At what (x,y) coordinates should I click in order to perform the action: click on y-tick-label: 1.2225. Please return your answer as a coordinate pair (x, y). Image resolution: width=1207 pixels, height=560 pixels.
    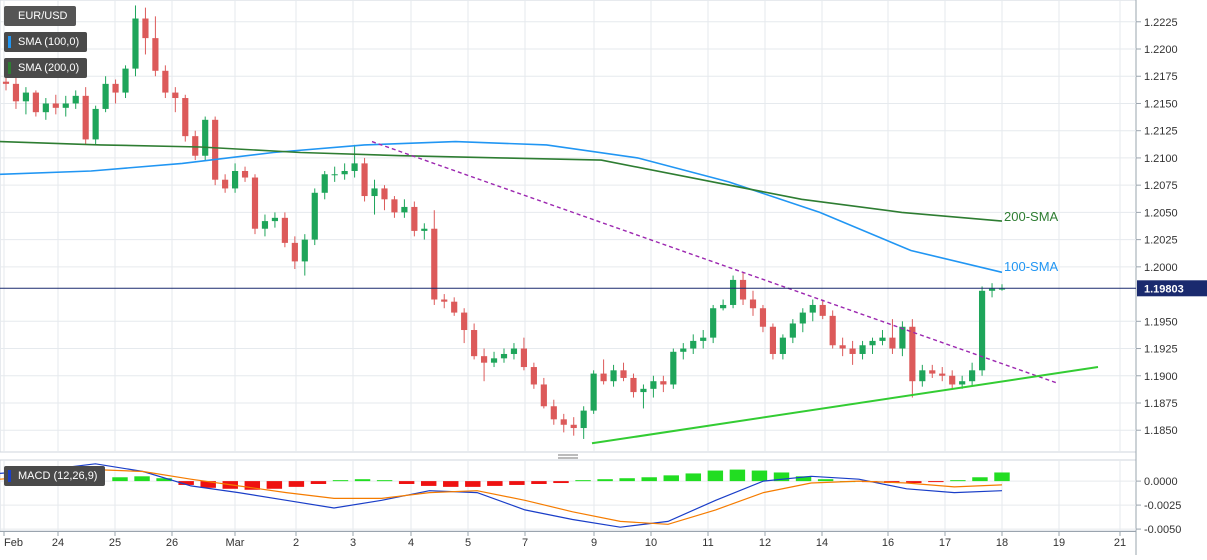
    Looking at the image, I should click on (1161, 23).